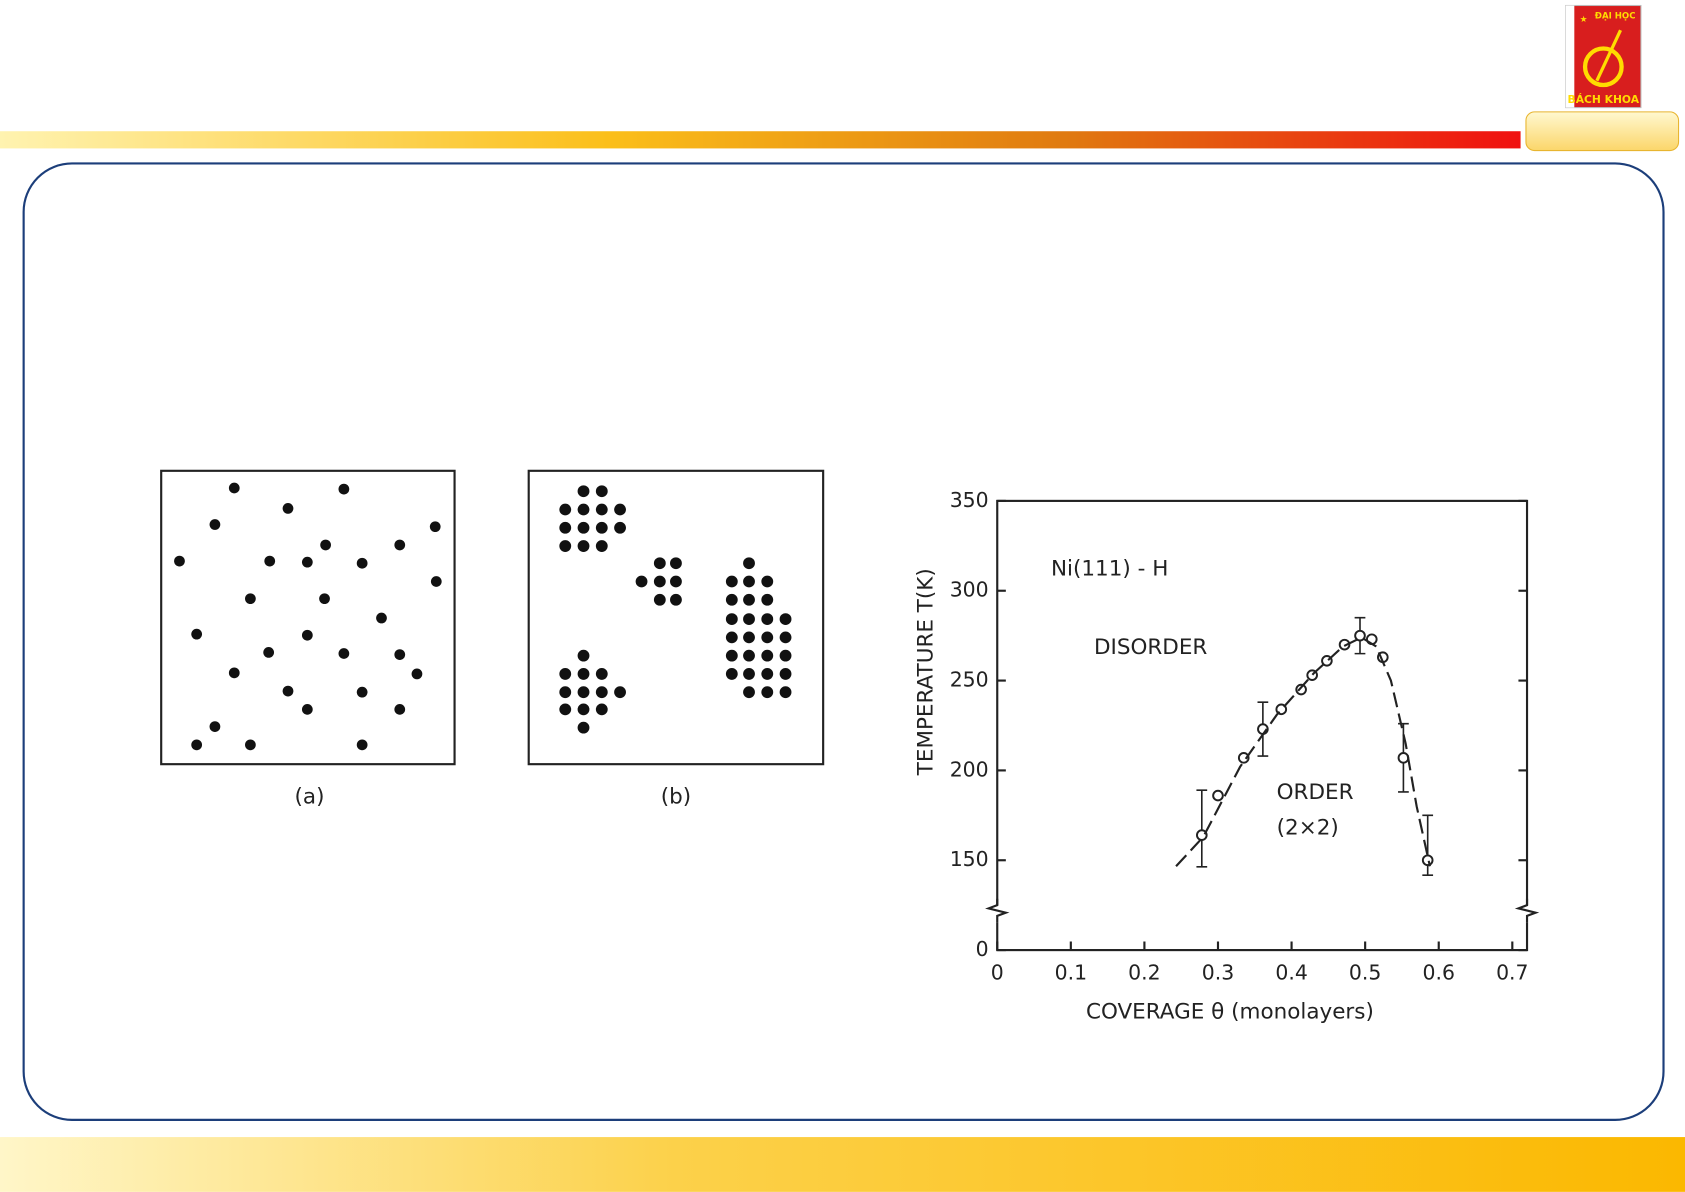  Describe the element at coordinates (1071, 973) in the screenshot. I see `x-tick-label: 0.1` at that location.